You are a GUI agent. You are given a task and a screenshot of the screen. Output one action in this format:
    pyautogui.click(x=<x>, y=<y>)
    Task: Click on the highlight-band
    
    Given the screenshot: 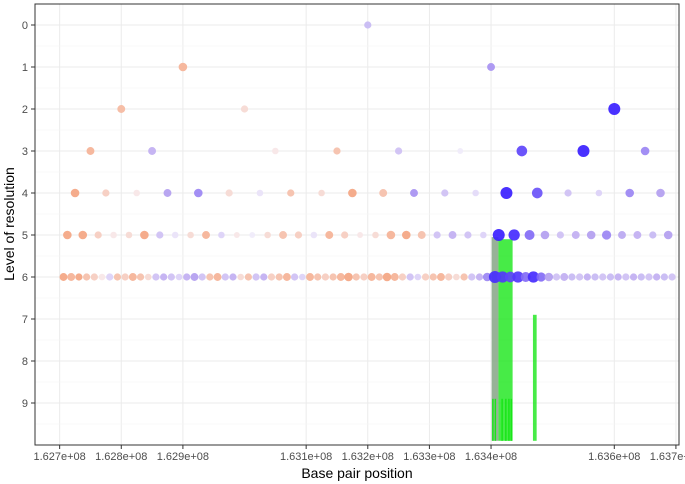 What is the action you would take?
    pyautogui.click(x=495, y=339)
    